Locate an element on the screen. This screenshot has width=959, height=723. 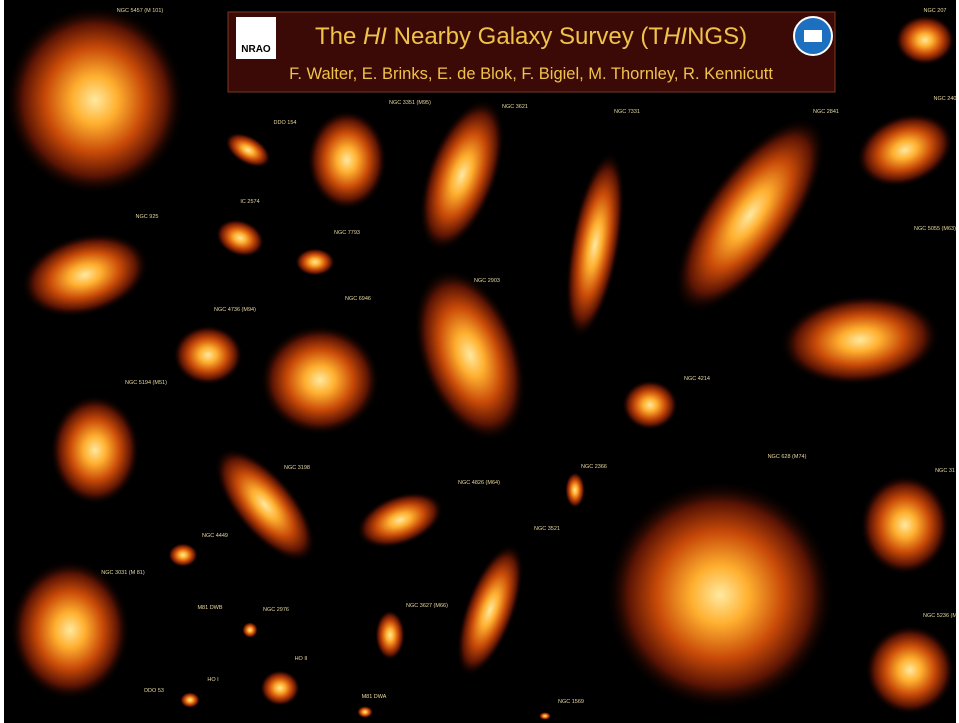
galaxy-label: M81 DWA is located at coordinates (374, 697).